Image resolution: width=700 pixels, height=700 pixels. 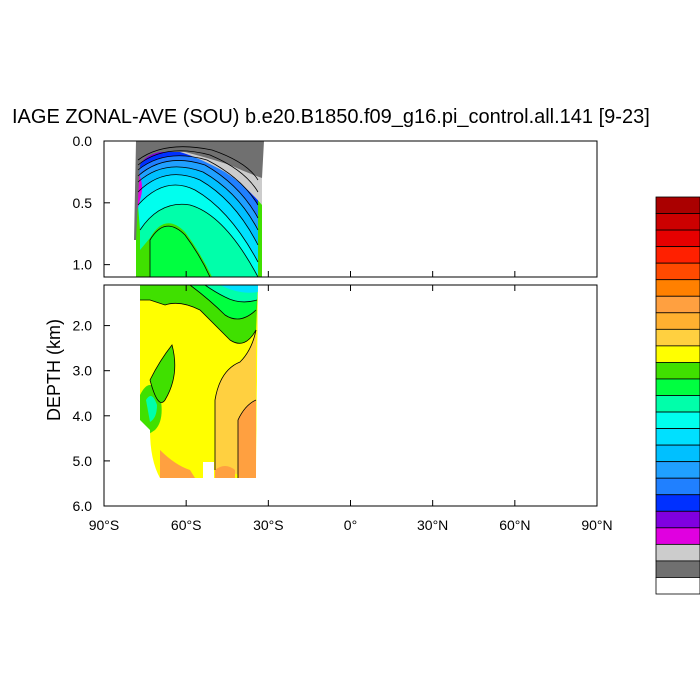 What do you see at coordinates (177, 464) in the screenshot?
I see `contour-band-orange-bottom` at bounding box center [177, 464].